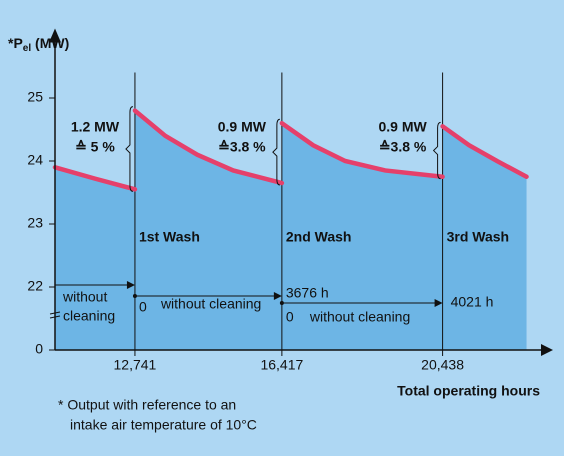 The height and width of the screenshot is (456, 564). I want to click on y-tick-label: 22, so click(35, 286).